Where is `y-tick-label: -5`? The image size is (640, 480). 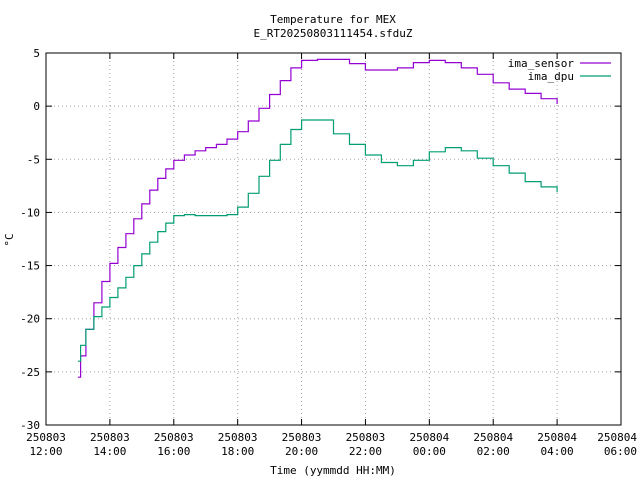
y-tick-label: -5 is located at coordinates (33, 159).